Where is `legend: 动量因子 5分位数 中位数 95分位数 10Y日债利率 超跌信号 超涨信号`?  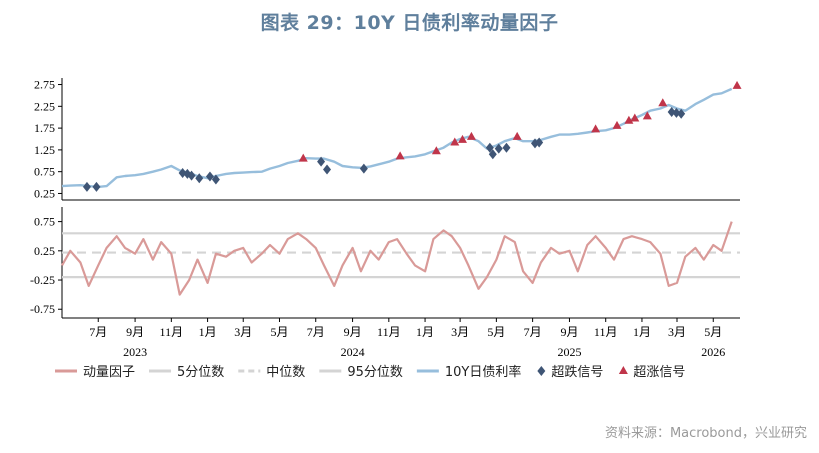 legend: 动量因子 5分位数 中位数 95分位数 10Y日债利率 超跌信号 超涨信号 is located at coordinates (370, 372).